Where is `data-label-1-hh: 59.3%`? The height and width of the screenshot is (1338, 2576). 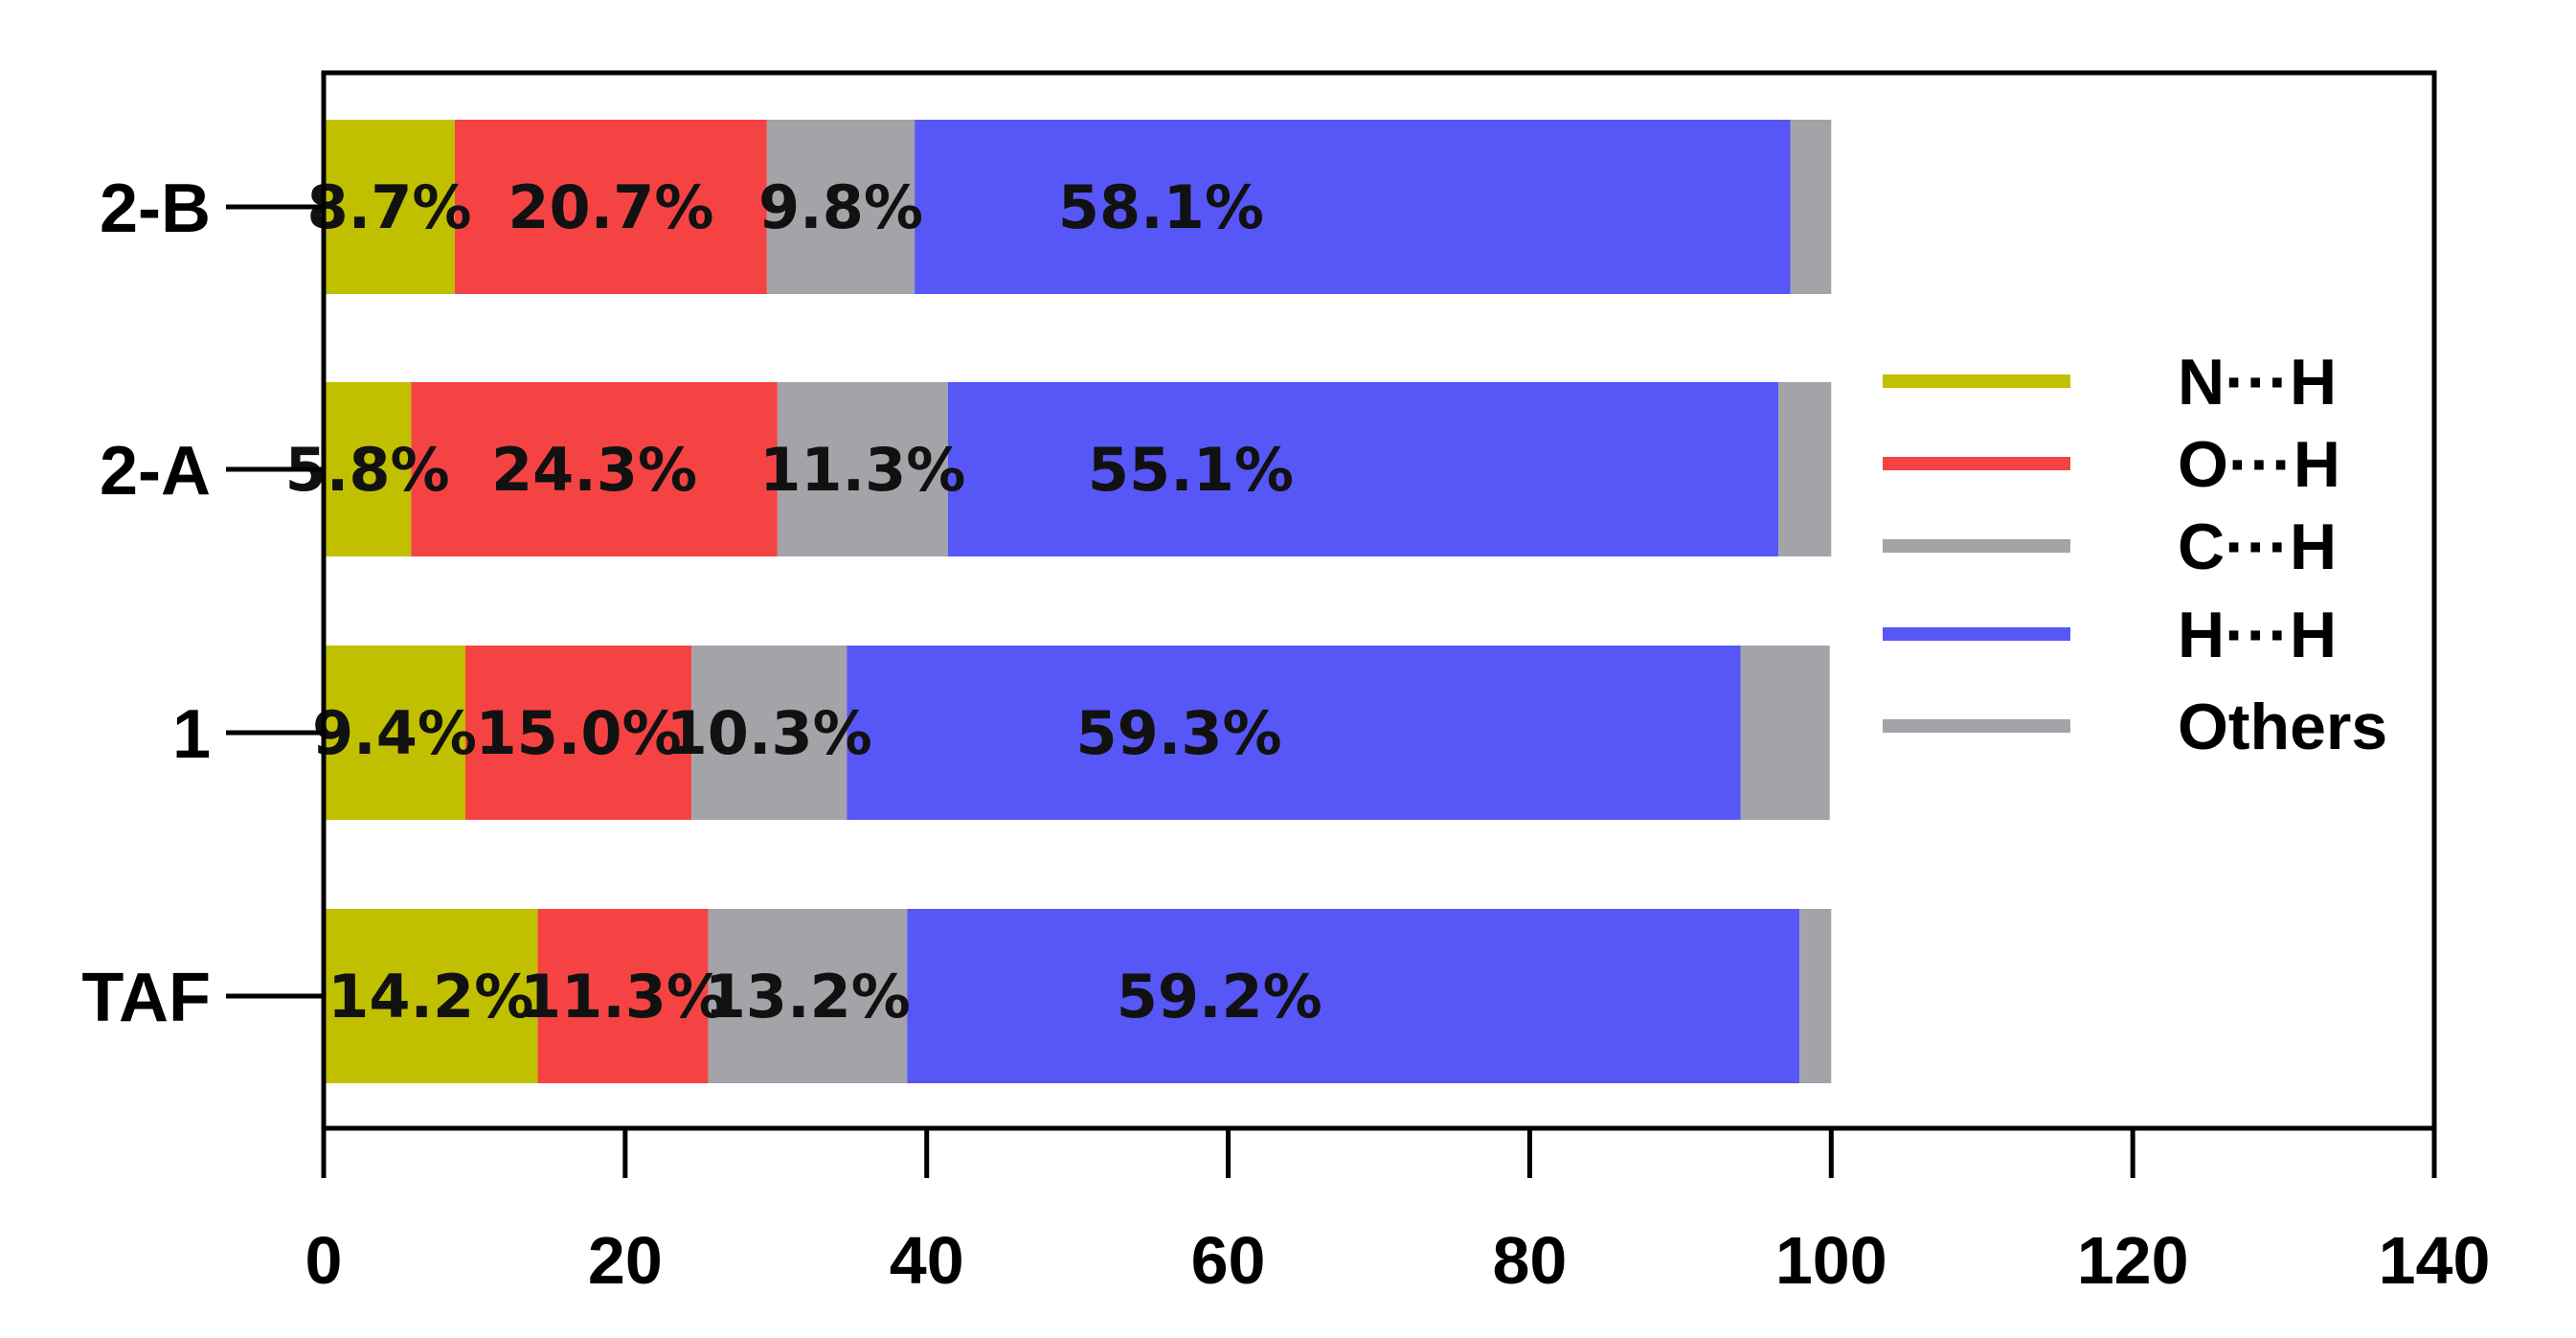
data-label-1-hh: 59.3% is located at coordinates (1179, 733).